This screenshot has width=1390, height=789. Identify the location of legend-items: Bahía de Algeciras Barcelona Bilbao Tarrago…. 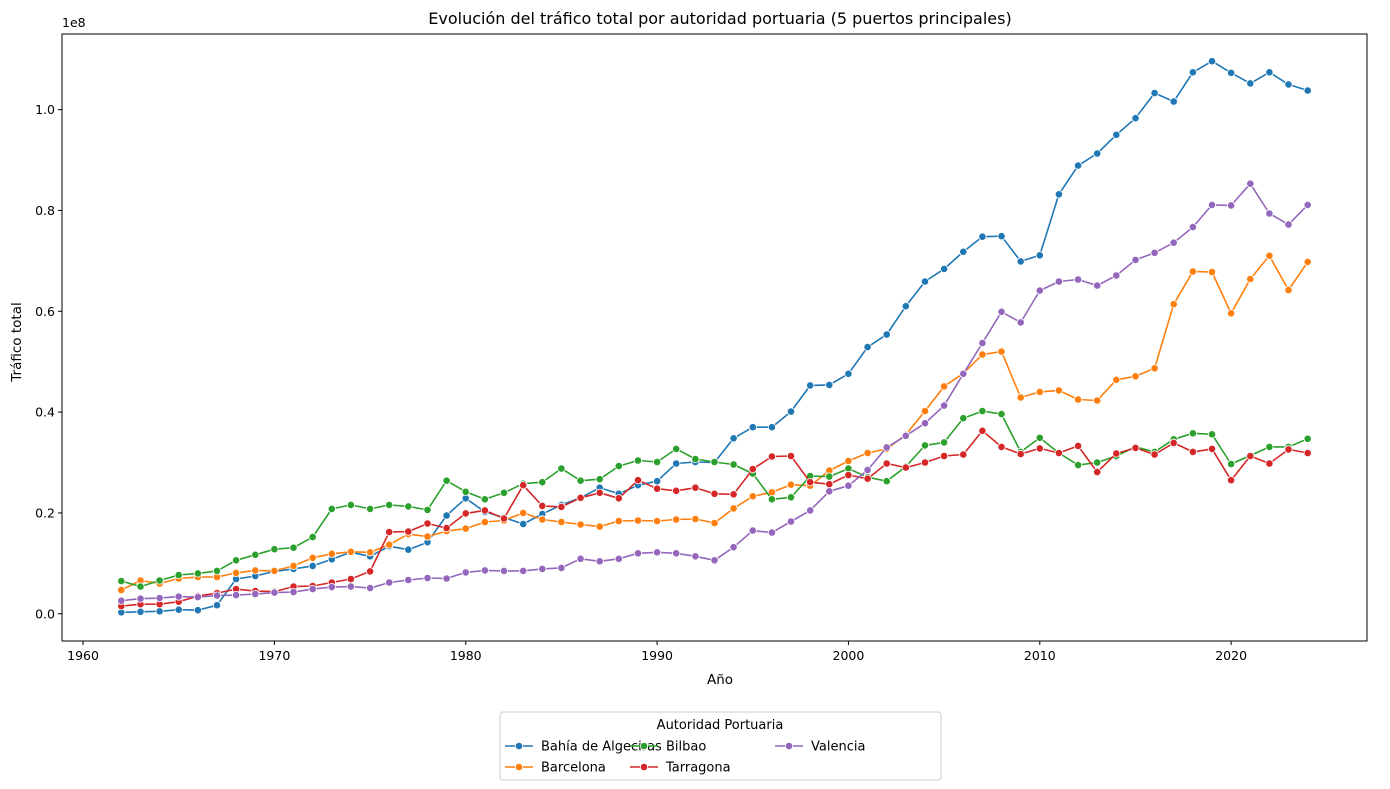
(685, 758).